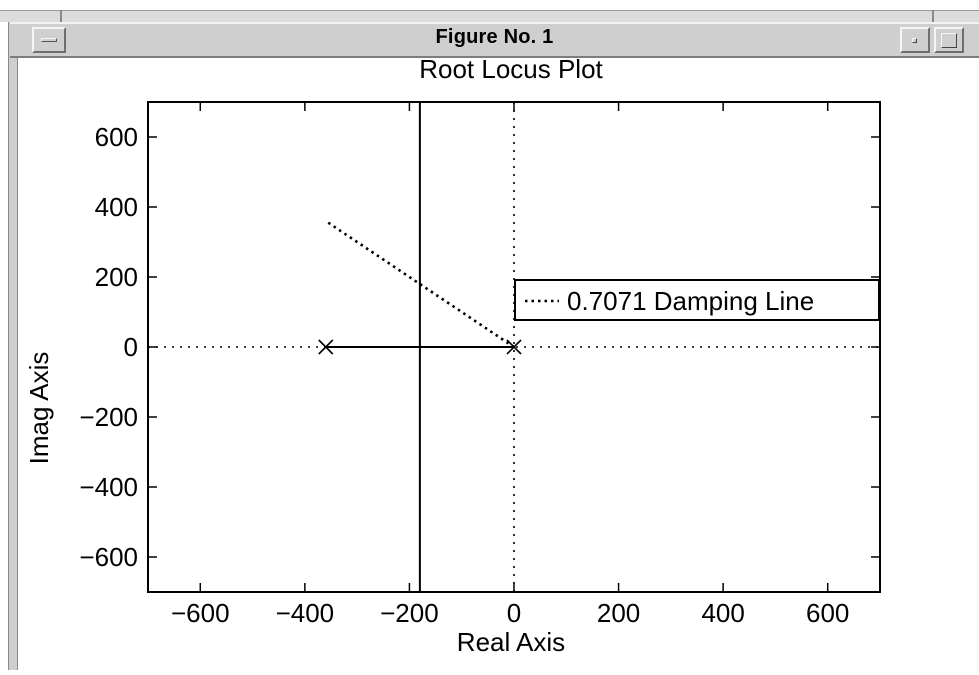  Describe the element at coordinates (116, 277) in the screenshot. I see `y-tick-label: 200` at that location.